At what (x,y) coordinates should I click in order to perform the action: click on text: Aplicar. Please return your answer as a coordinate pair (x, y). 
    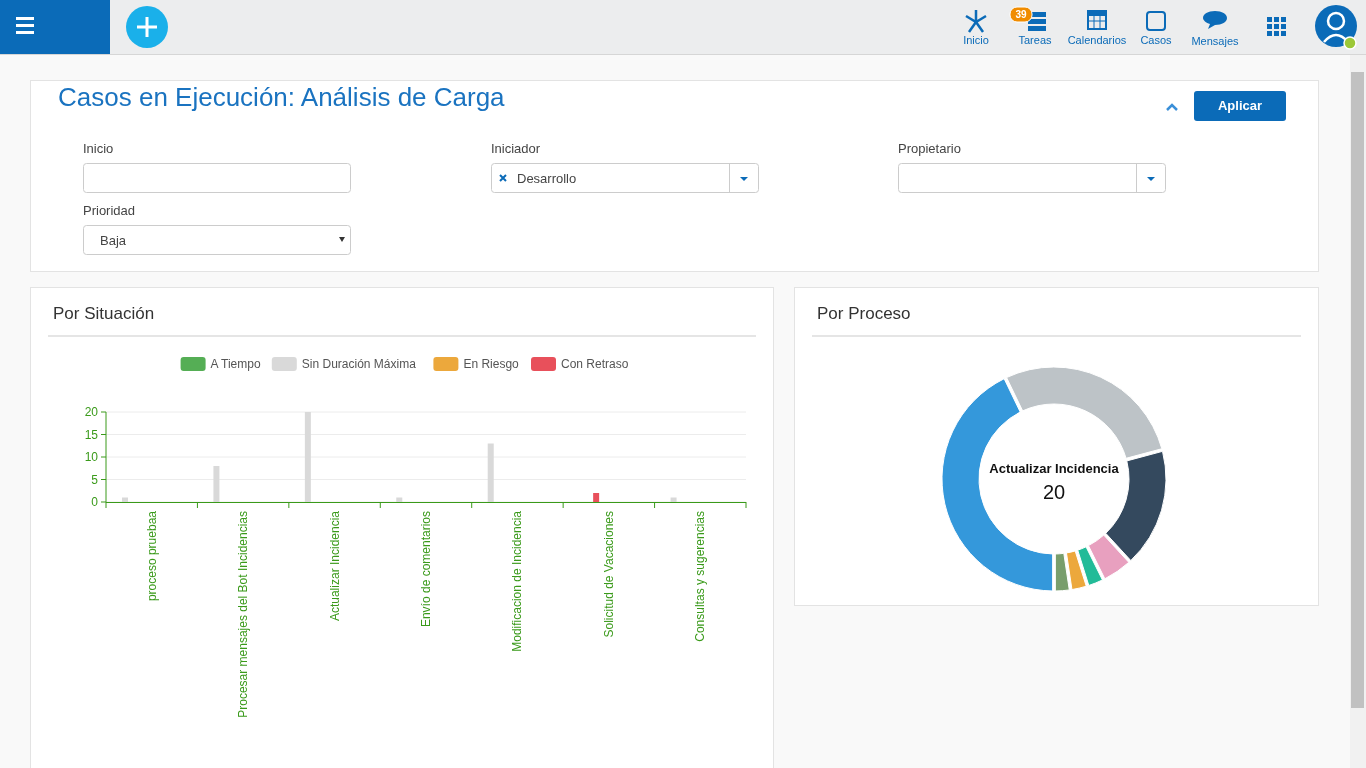
    Looking at the image, I should click on (1240, 105).